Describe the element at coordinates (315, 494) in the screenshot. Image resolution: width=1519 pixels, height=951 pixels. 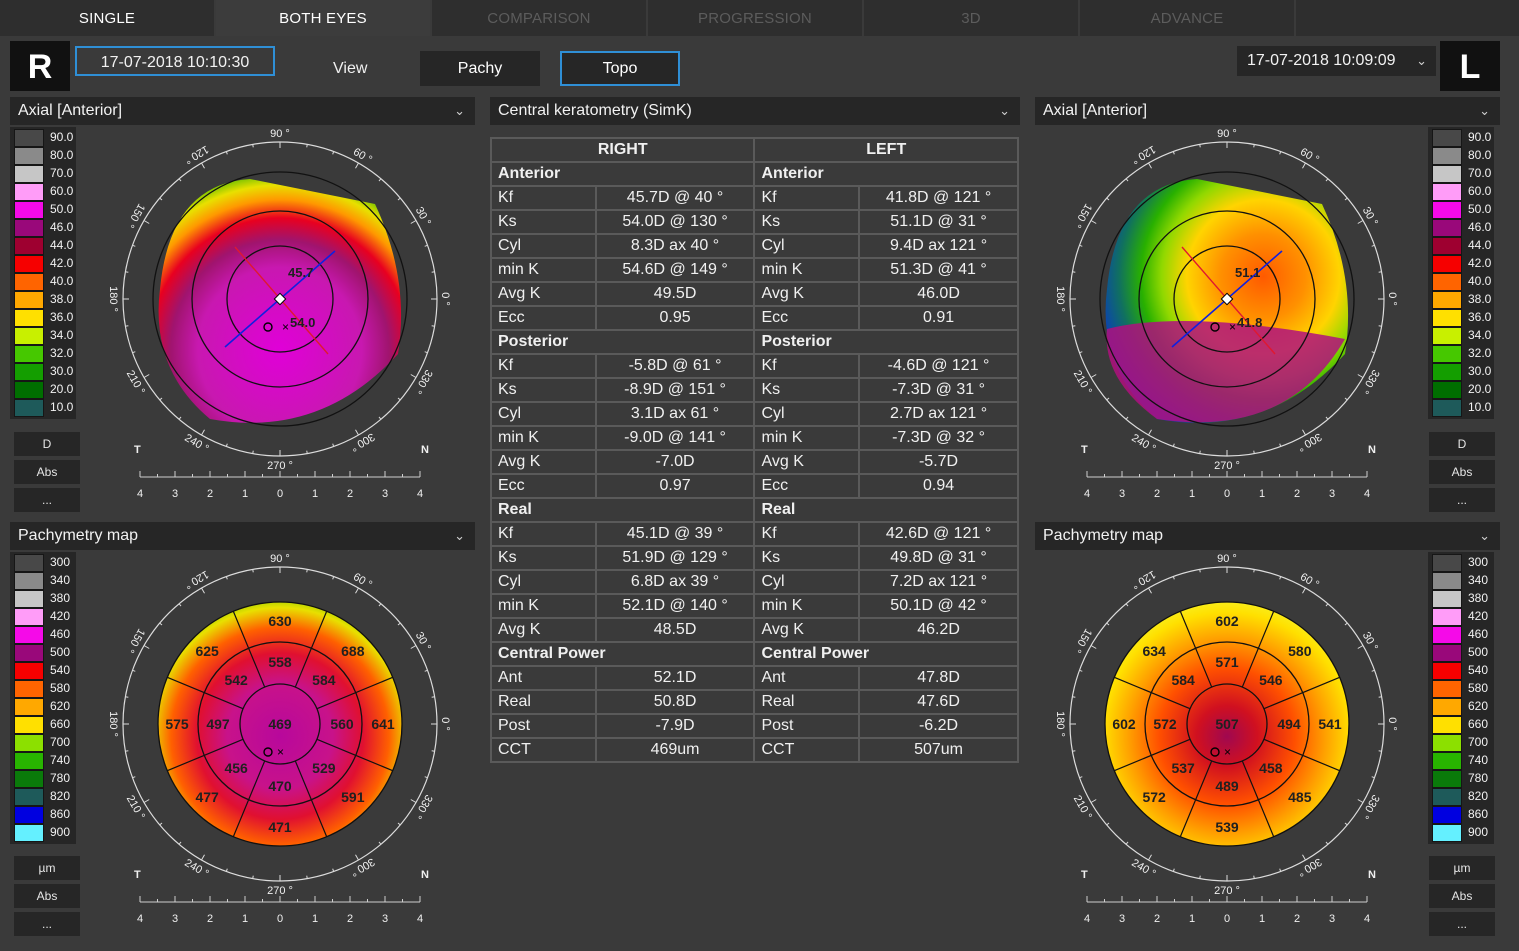
I see `scale-label: 1` at that location.